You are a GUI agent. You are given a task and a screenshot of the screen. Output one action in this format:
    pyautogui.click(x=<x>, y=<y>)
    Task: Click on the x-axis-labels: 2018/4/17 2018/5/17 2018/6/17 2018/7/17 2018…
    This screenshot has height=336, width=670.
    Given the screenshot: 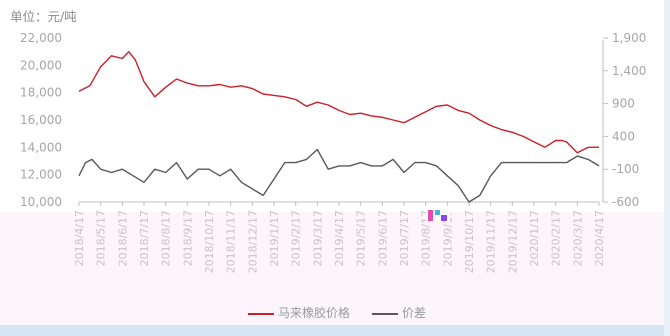 What is the action you would take?
    pyautogui.click(x=339, y=241)
    